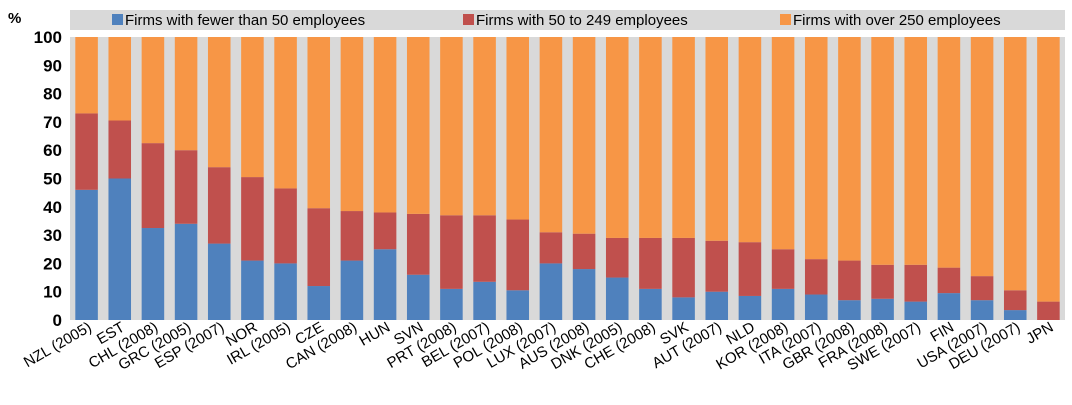 The width and height of the screenshot is (1072, 405). Describe the element at coordinates (52, 263) in the screenshot. I see `y-tick-label: 20` at that location.